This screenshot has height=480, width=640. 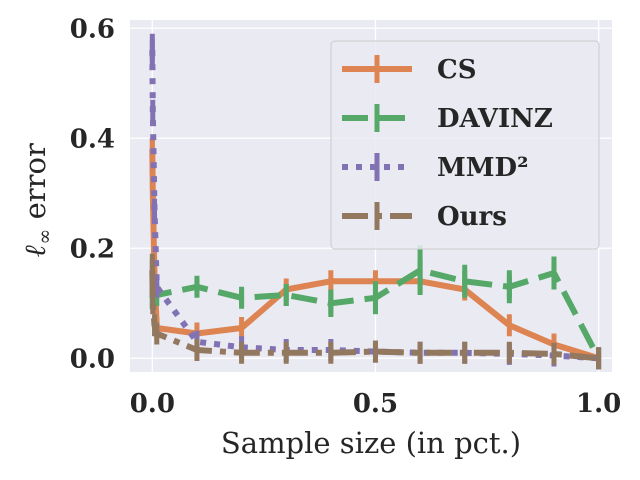 I want to click on y-tick-label: 0.0, so click(x=92, y=359).